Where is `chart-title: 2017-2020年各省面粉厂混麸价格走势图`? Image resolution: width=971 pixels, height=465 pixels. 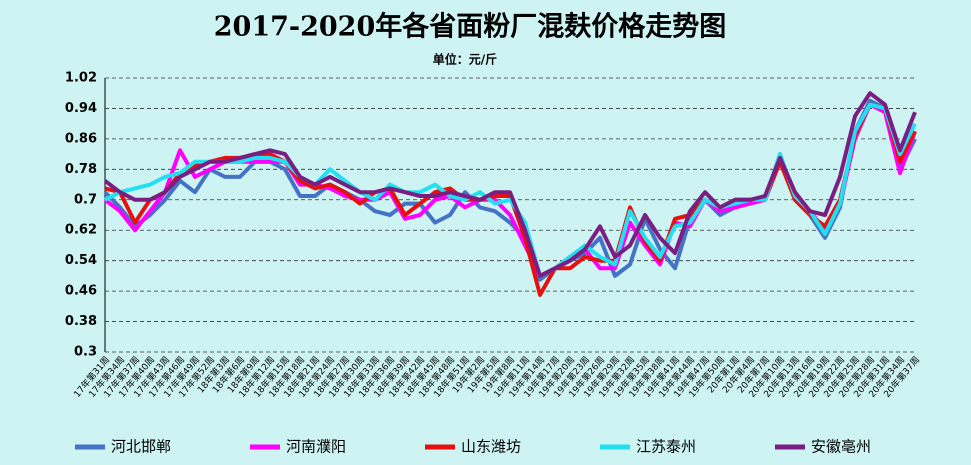
chart-title: 2017-2020年各省面粉厂混麸价格走势图 is located at coordinates (470, 27).